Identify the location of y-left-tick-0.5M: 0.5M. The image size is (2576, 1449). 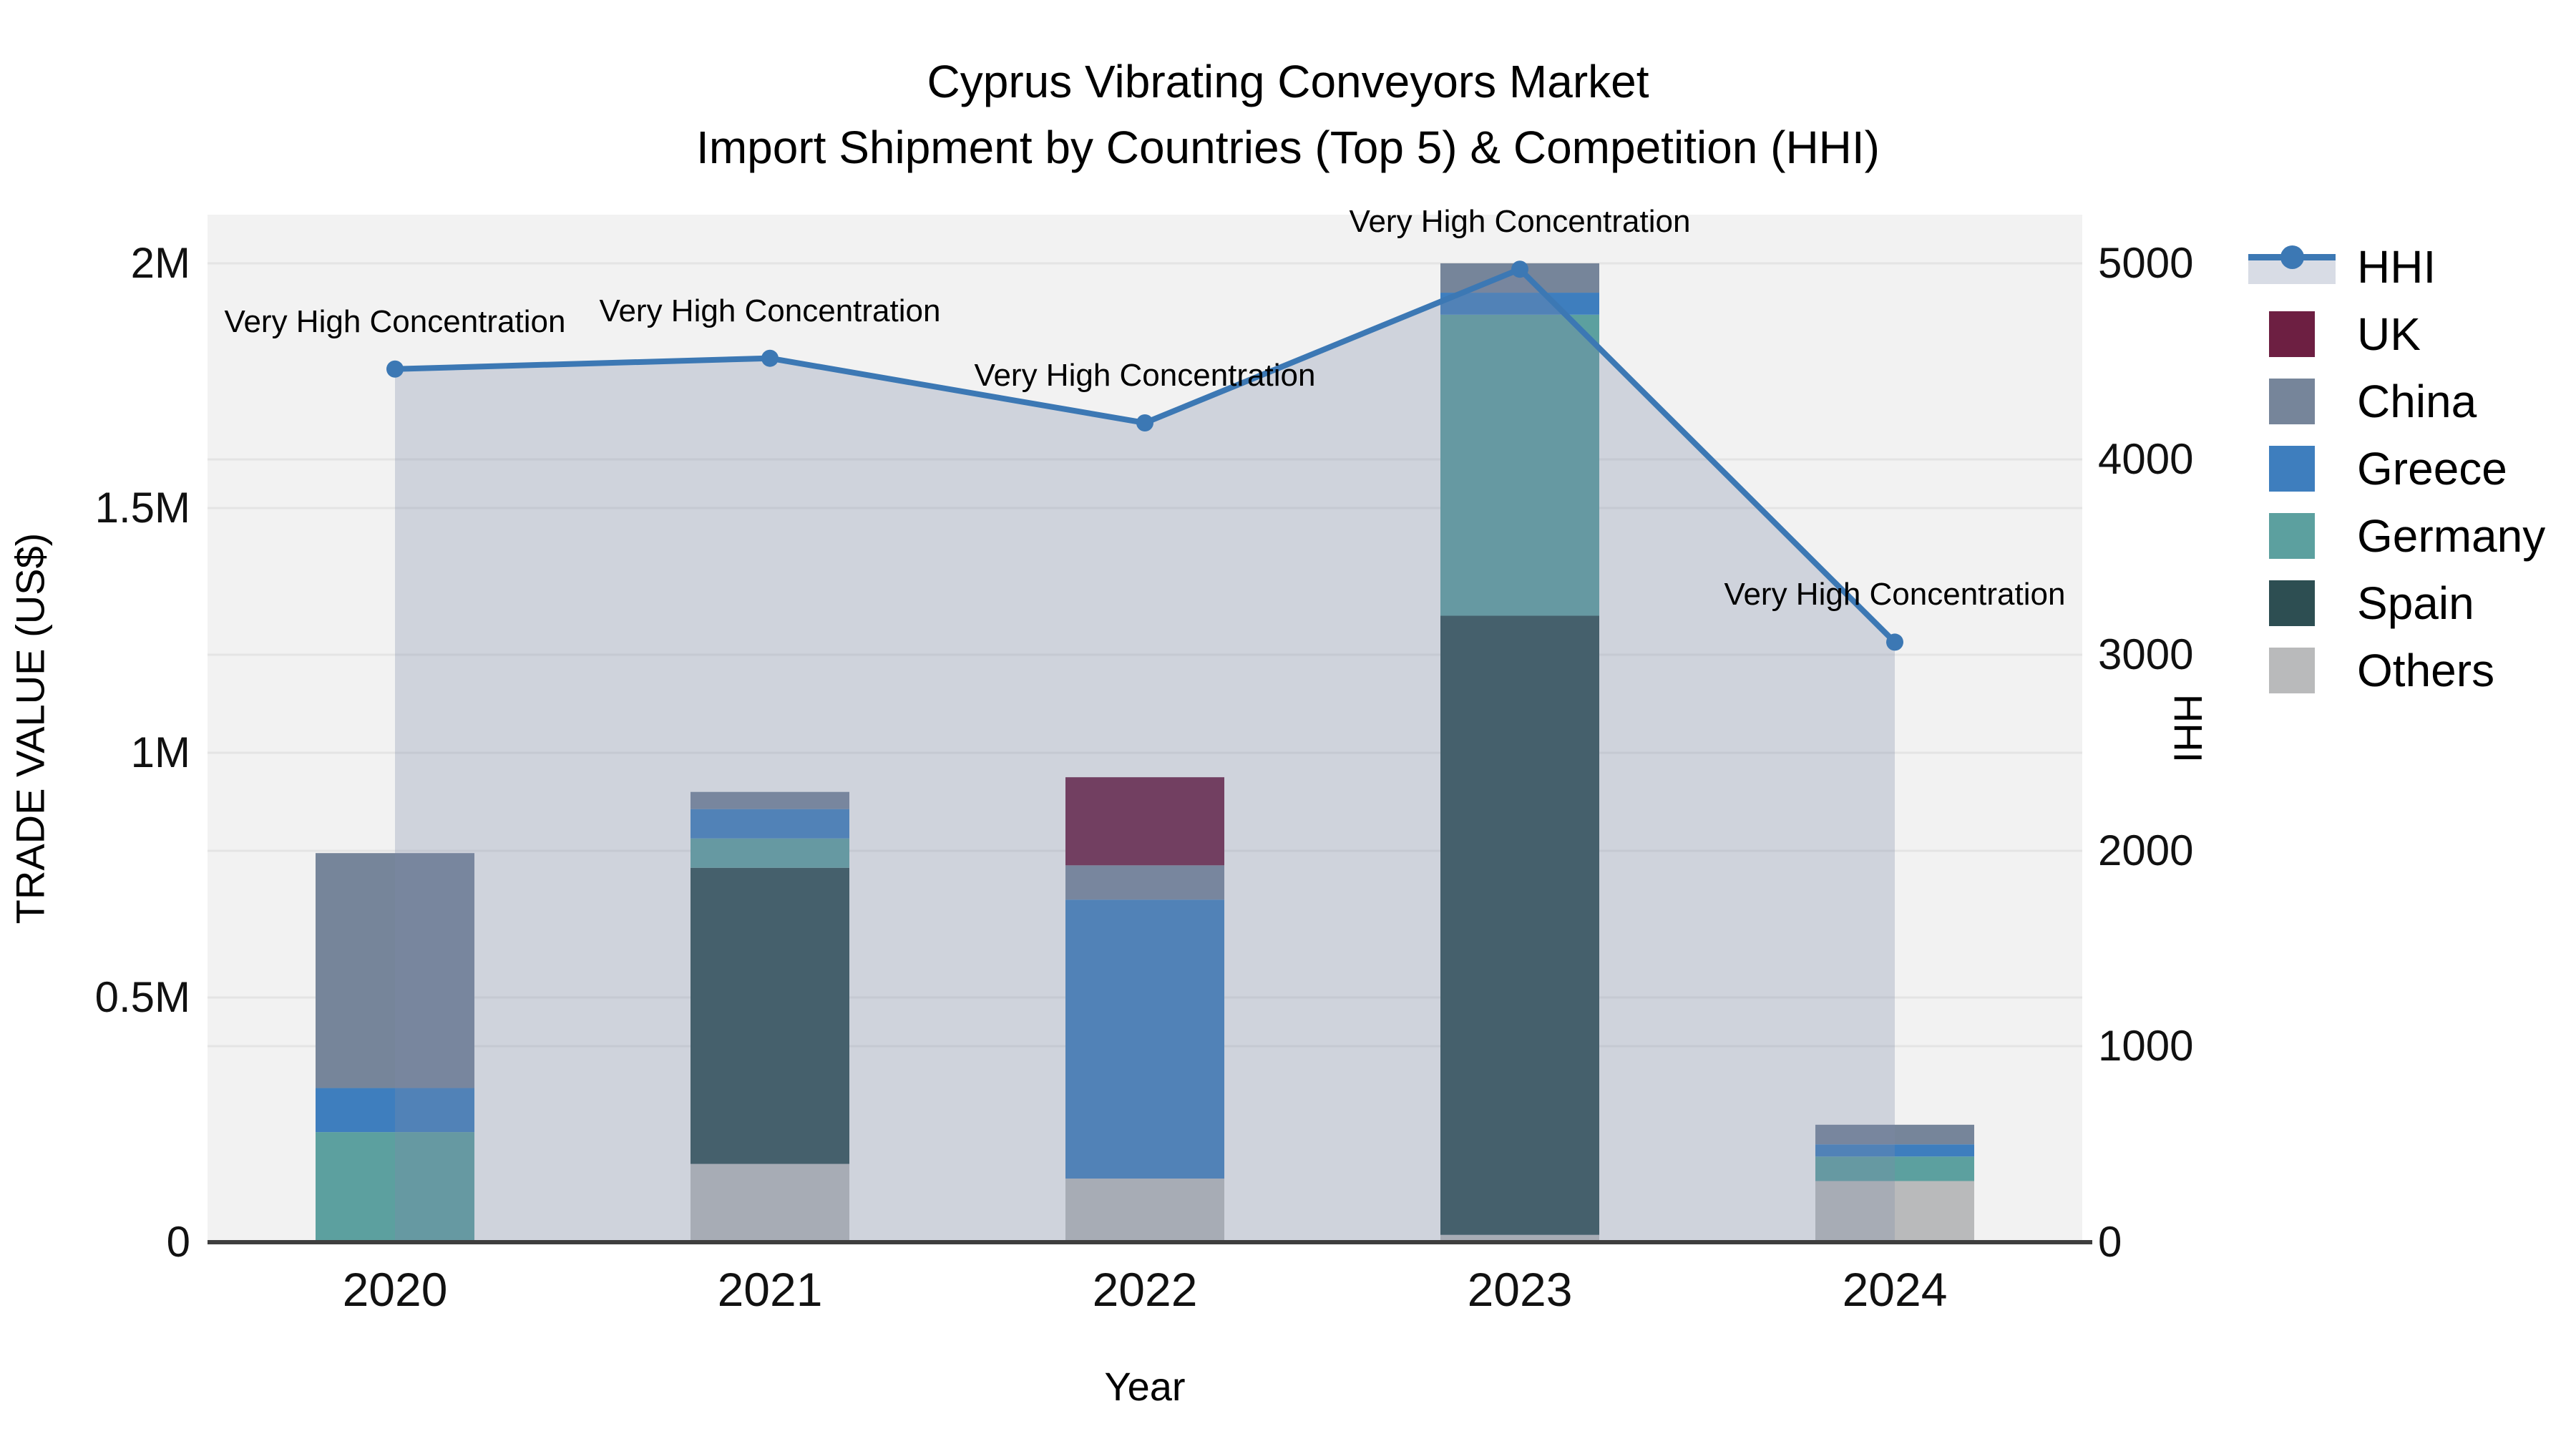
(142, 997).